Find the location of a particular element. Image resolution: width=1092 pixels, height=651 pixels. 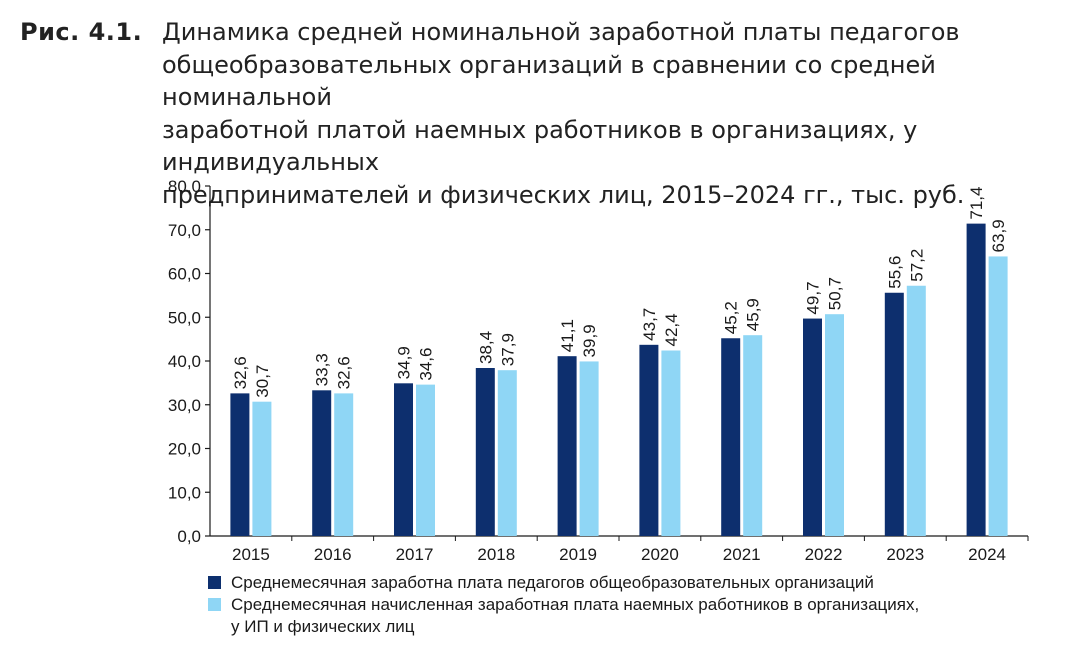

x-tick-label: 2016 is located at coordinates (333, 554).